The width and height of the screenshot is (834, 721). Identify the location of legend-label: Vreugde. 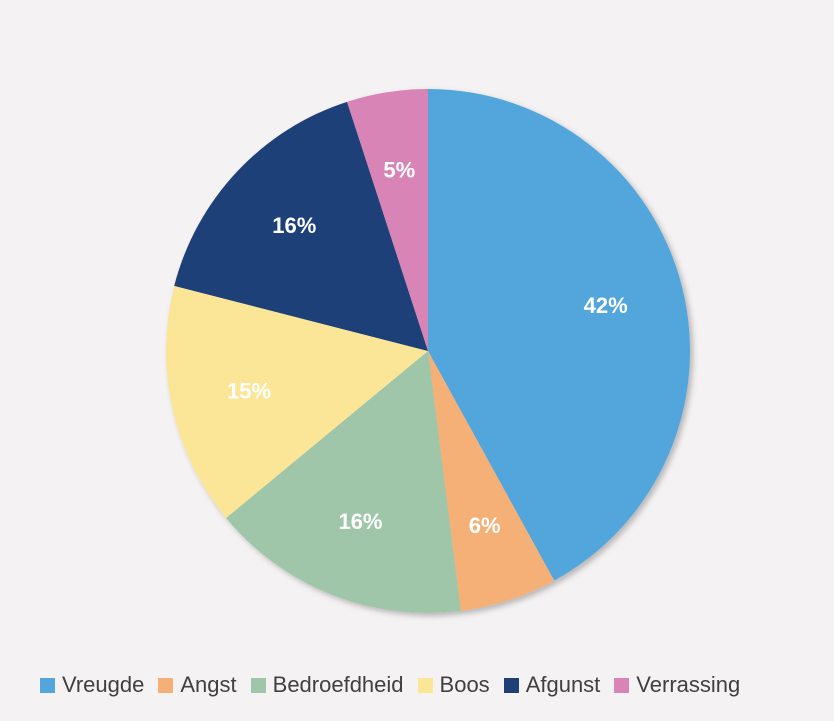
(103, 684).